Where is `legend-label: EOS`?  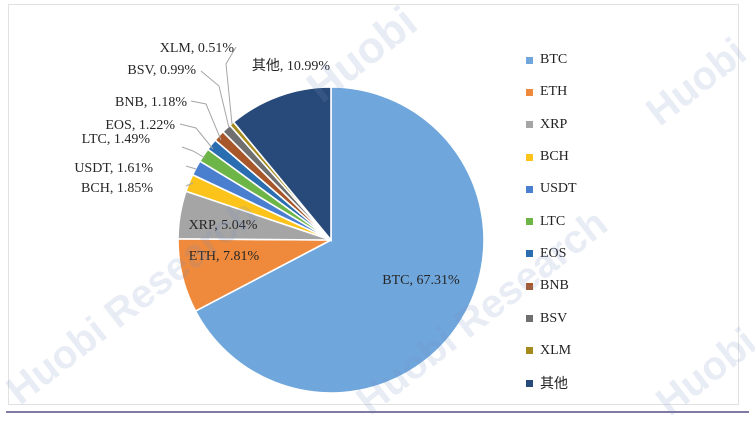
legend-label: EOS is located at coordinates (553, 253).